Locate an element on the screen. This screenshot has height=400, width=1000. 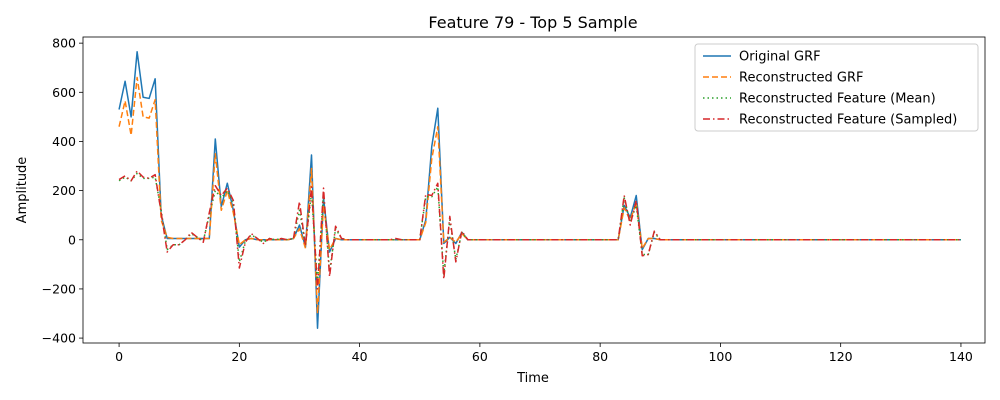
y-tick-label: 800 is located at coordinates (64, 43).